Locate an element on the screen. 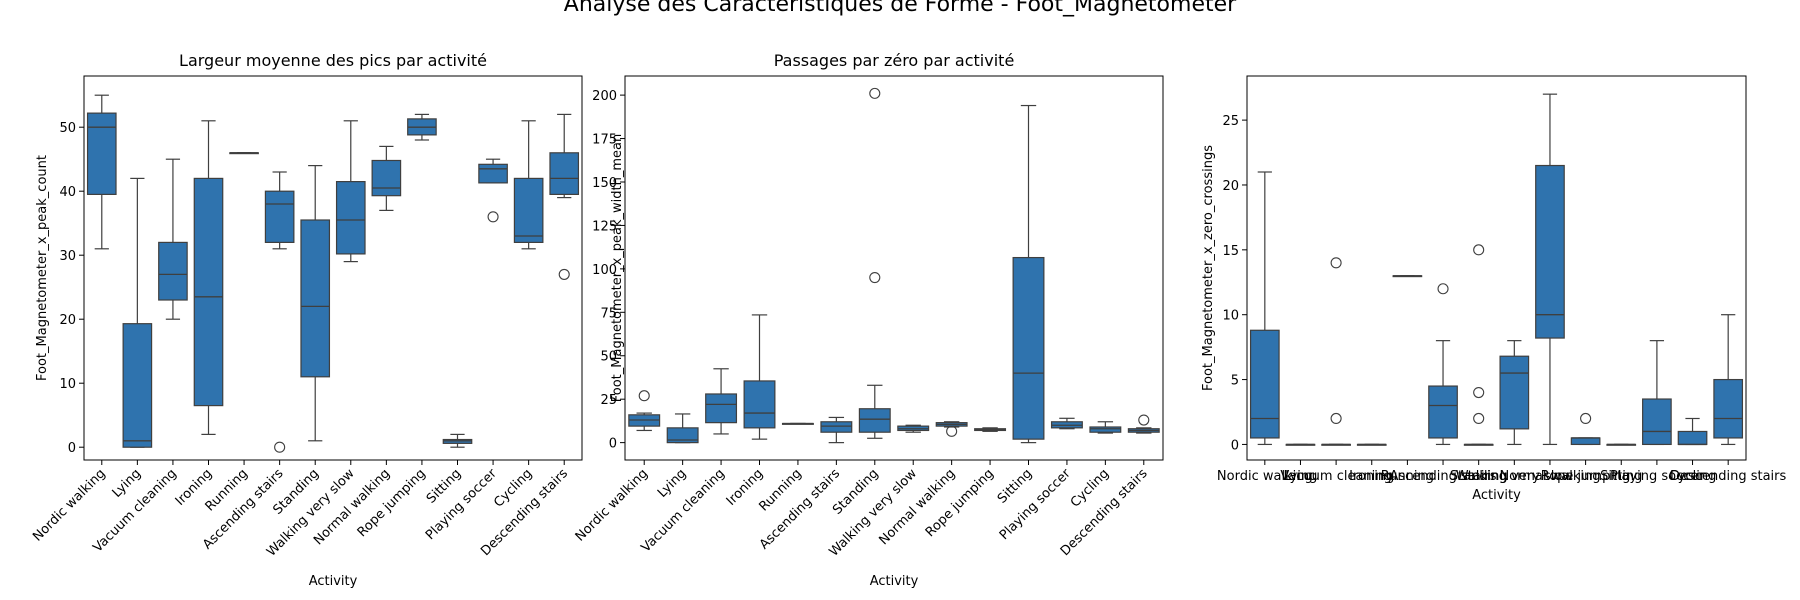  x-tick-label: Normal walking is located at coordinates (1549, 476).